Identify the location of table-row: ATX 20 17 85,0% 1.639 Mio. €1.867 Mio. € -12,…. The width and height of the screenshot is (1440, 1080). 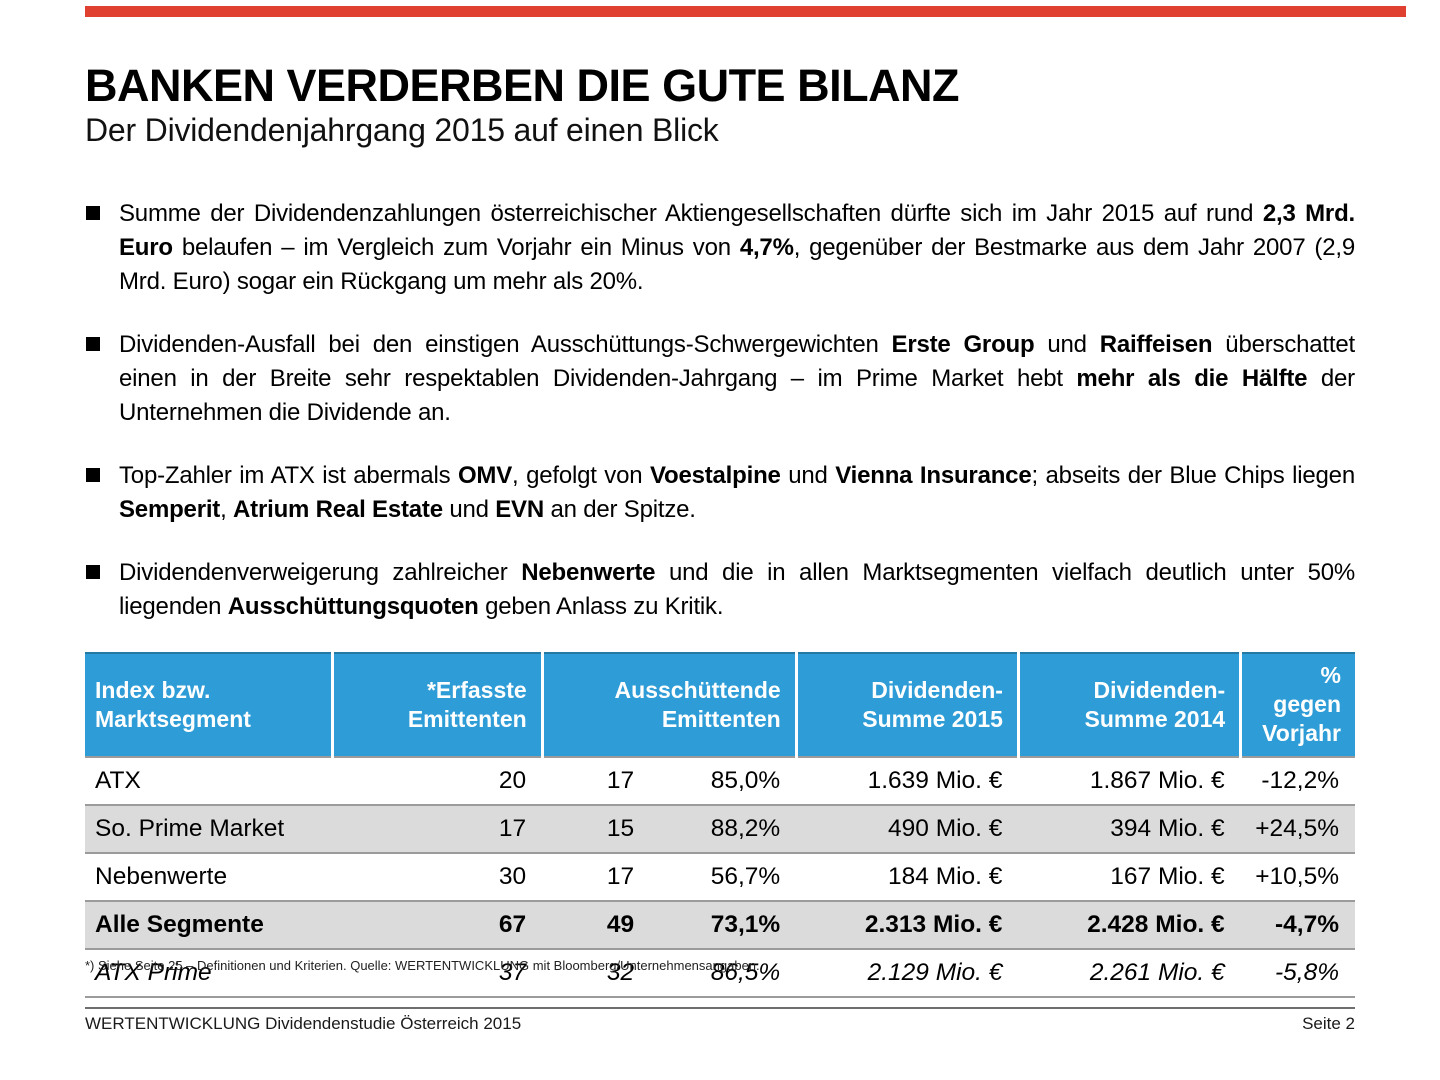
(720, 780).